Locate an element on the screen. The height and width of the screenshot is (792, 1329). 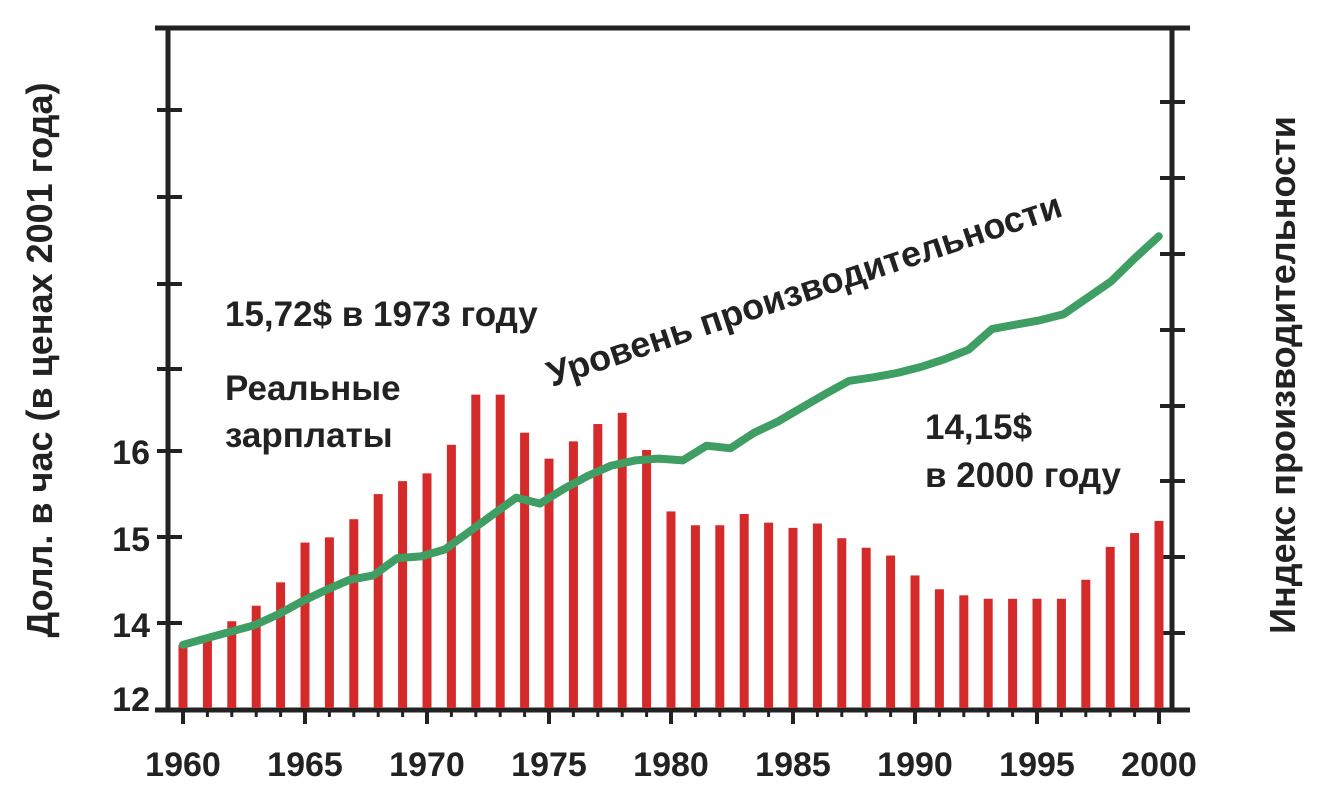
x-tick-label: 1965 is located at coordinates (305, 765).